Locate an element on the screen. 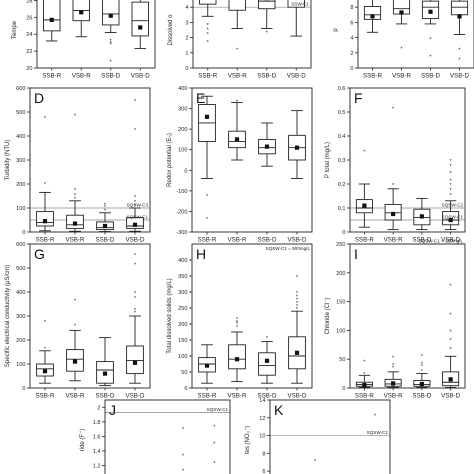 This screenshot has width=474, height=474. box-ssb-r is located at coordinates (207, 364).